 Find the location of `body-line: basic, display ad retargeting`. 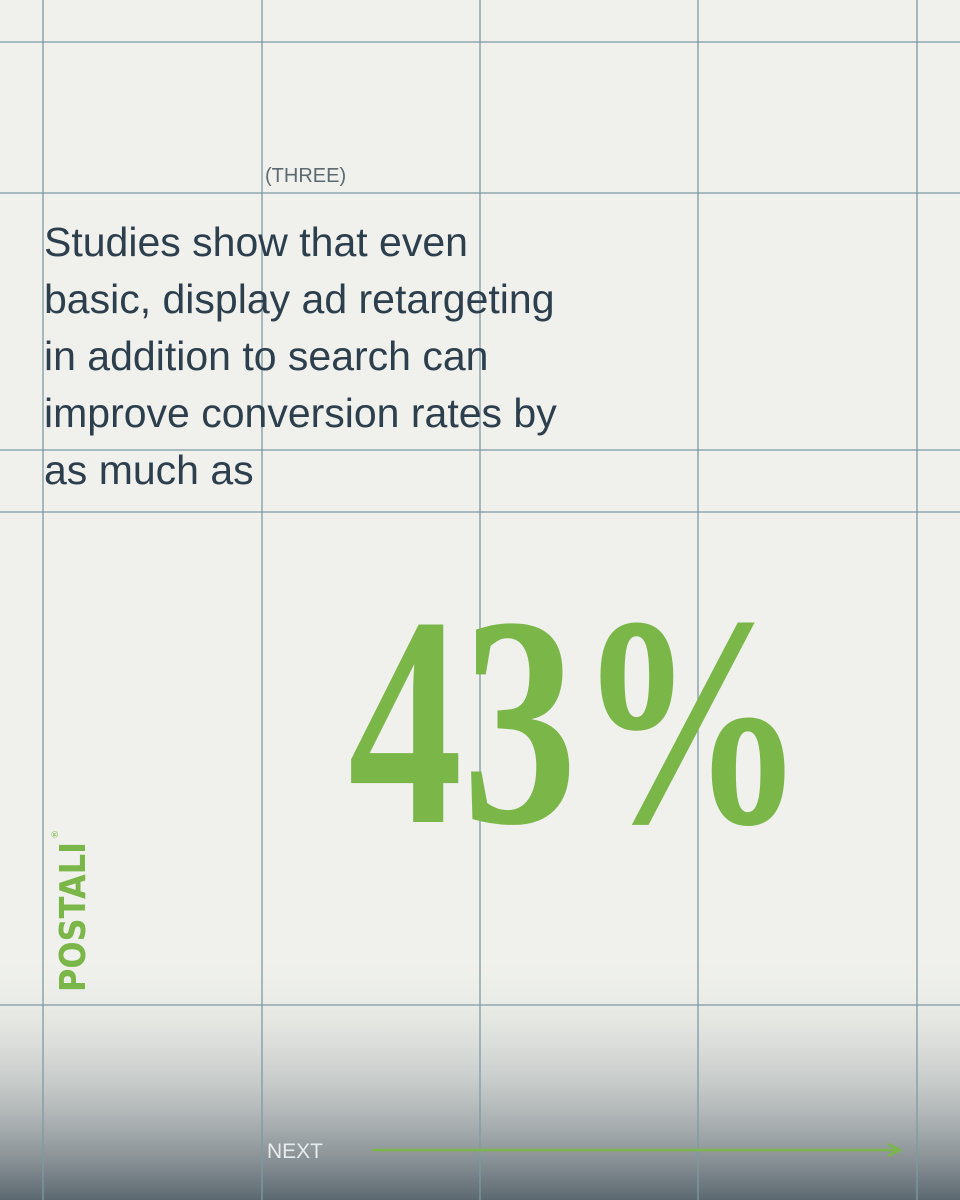

body-line: basic, display ad retargeting is located at coordinates (299, 299).